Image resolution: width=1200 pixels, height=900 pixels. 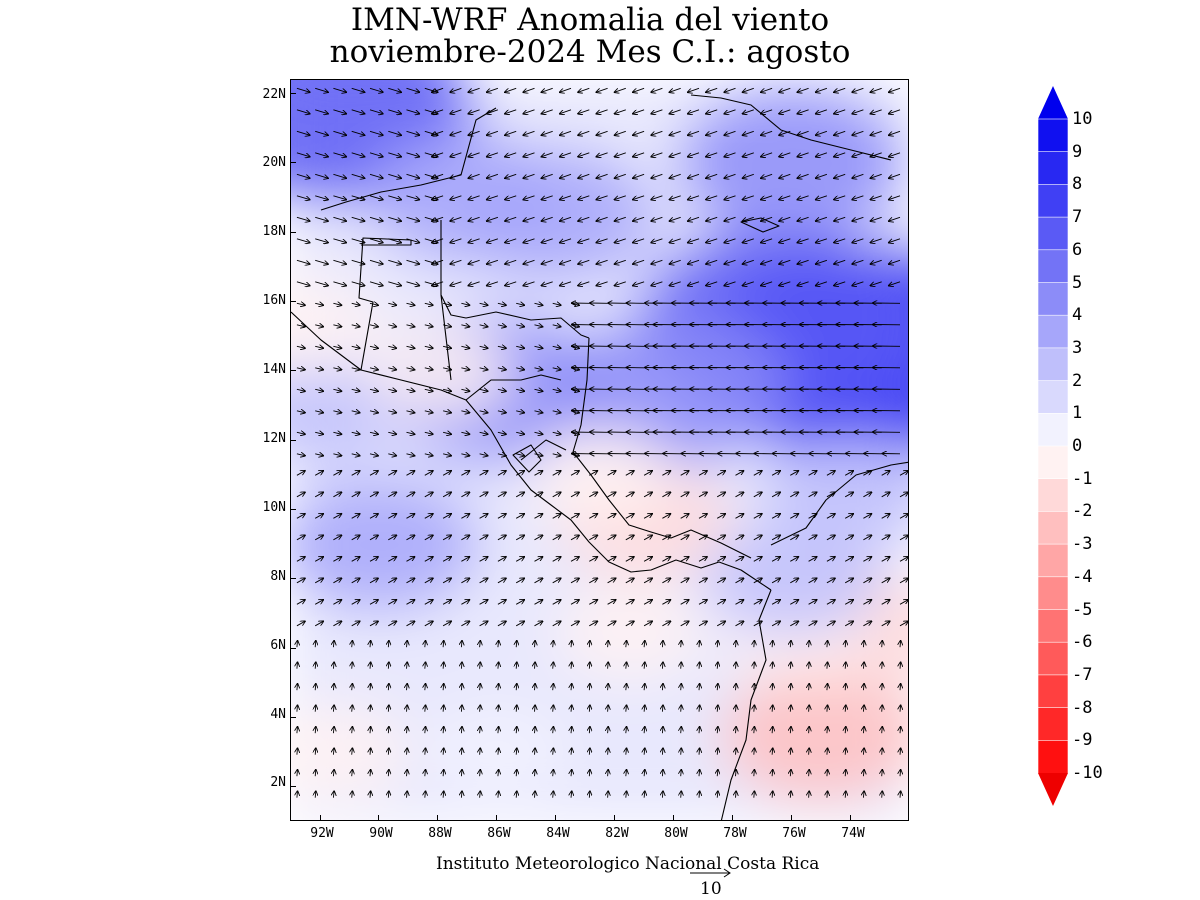 What do you see at coordinates (1053, 528) in the screenshot?
I see `colorbar-segment` at bounding box center [1053, 528].